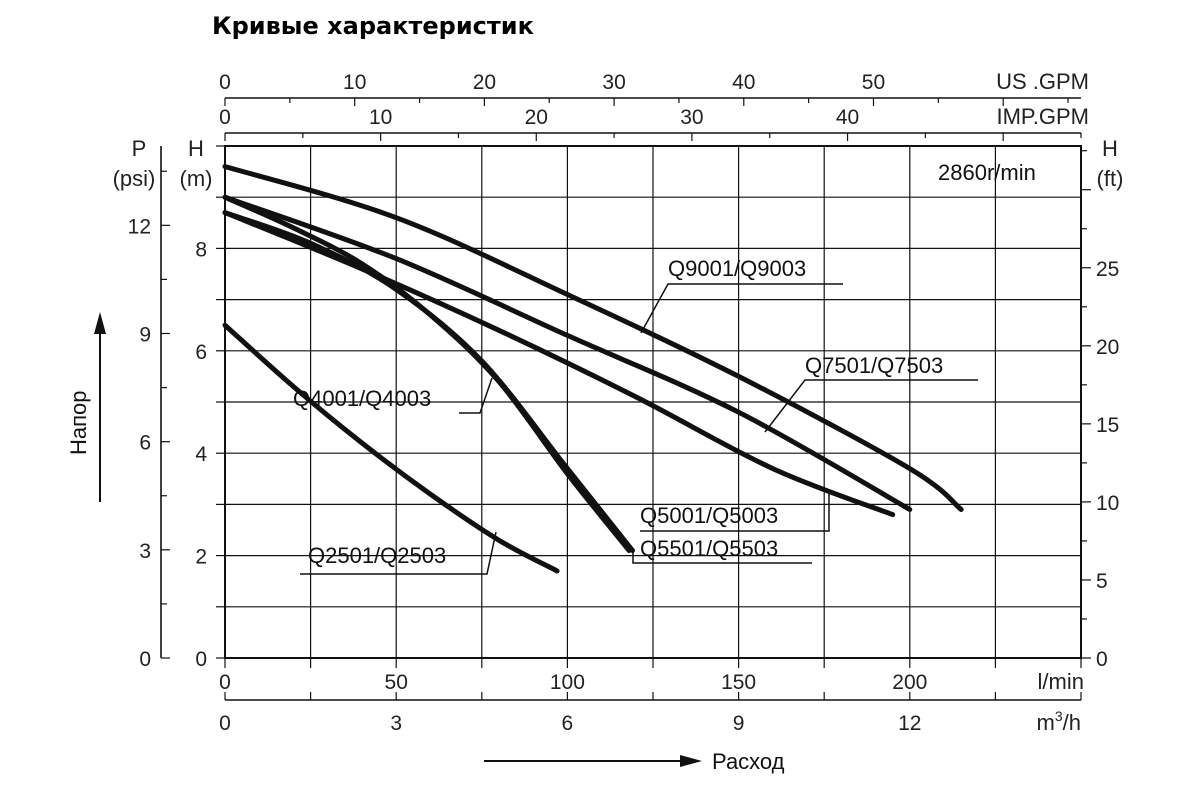  Describe the element at coordinates (1107, 347) in the screenshot. I see `ft-tick-label: 20` at that location.